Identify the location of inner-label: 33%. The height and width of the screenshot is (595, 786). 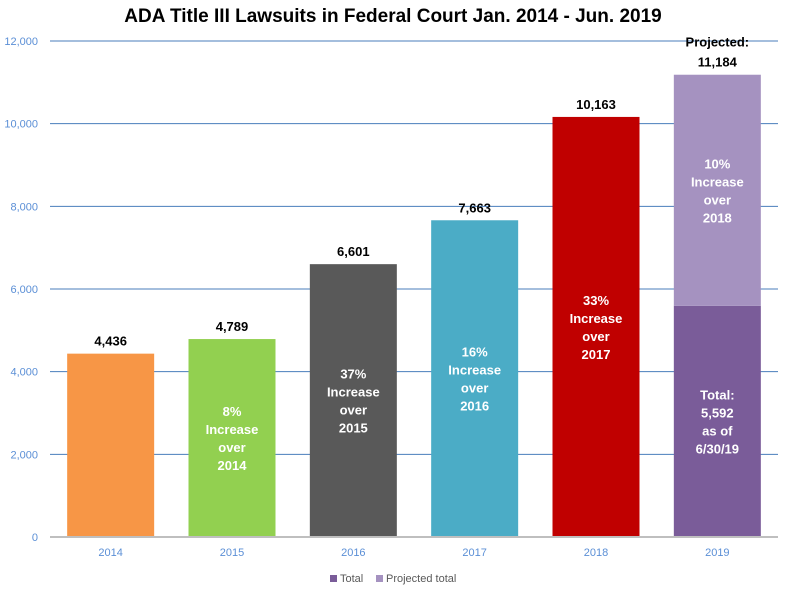
(596, 300).